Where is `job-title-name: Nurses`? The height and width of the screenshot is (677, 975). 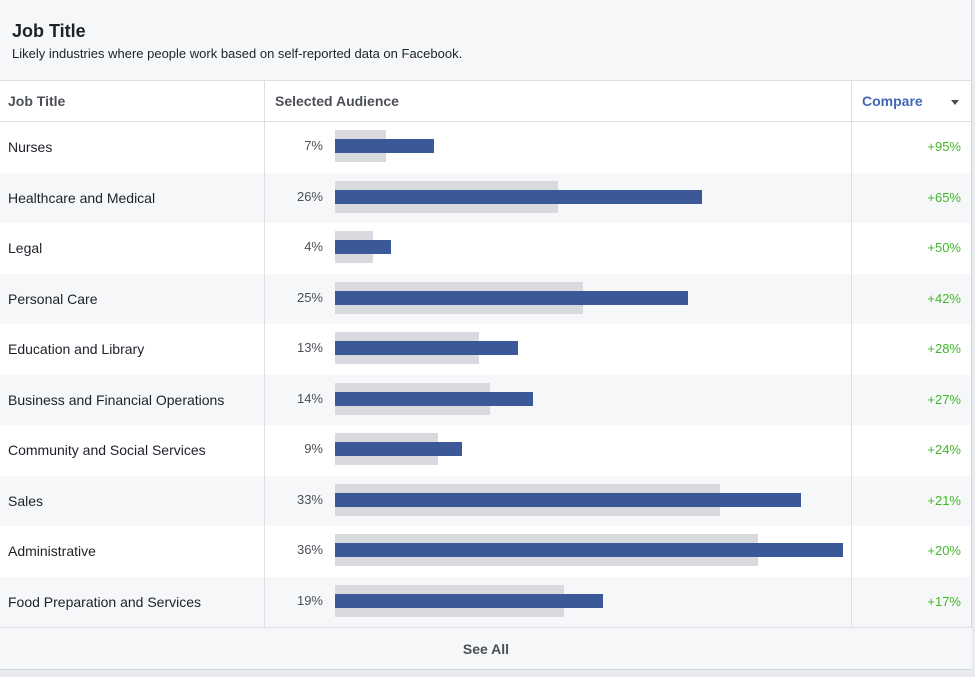 job-title-name: Nurses is located at coordinates (30, 147).